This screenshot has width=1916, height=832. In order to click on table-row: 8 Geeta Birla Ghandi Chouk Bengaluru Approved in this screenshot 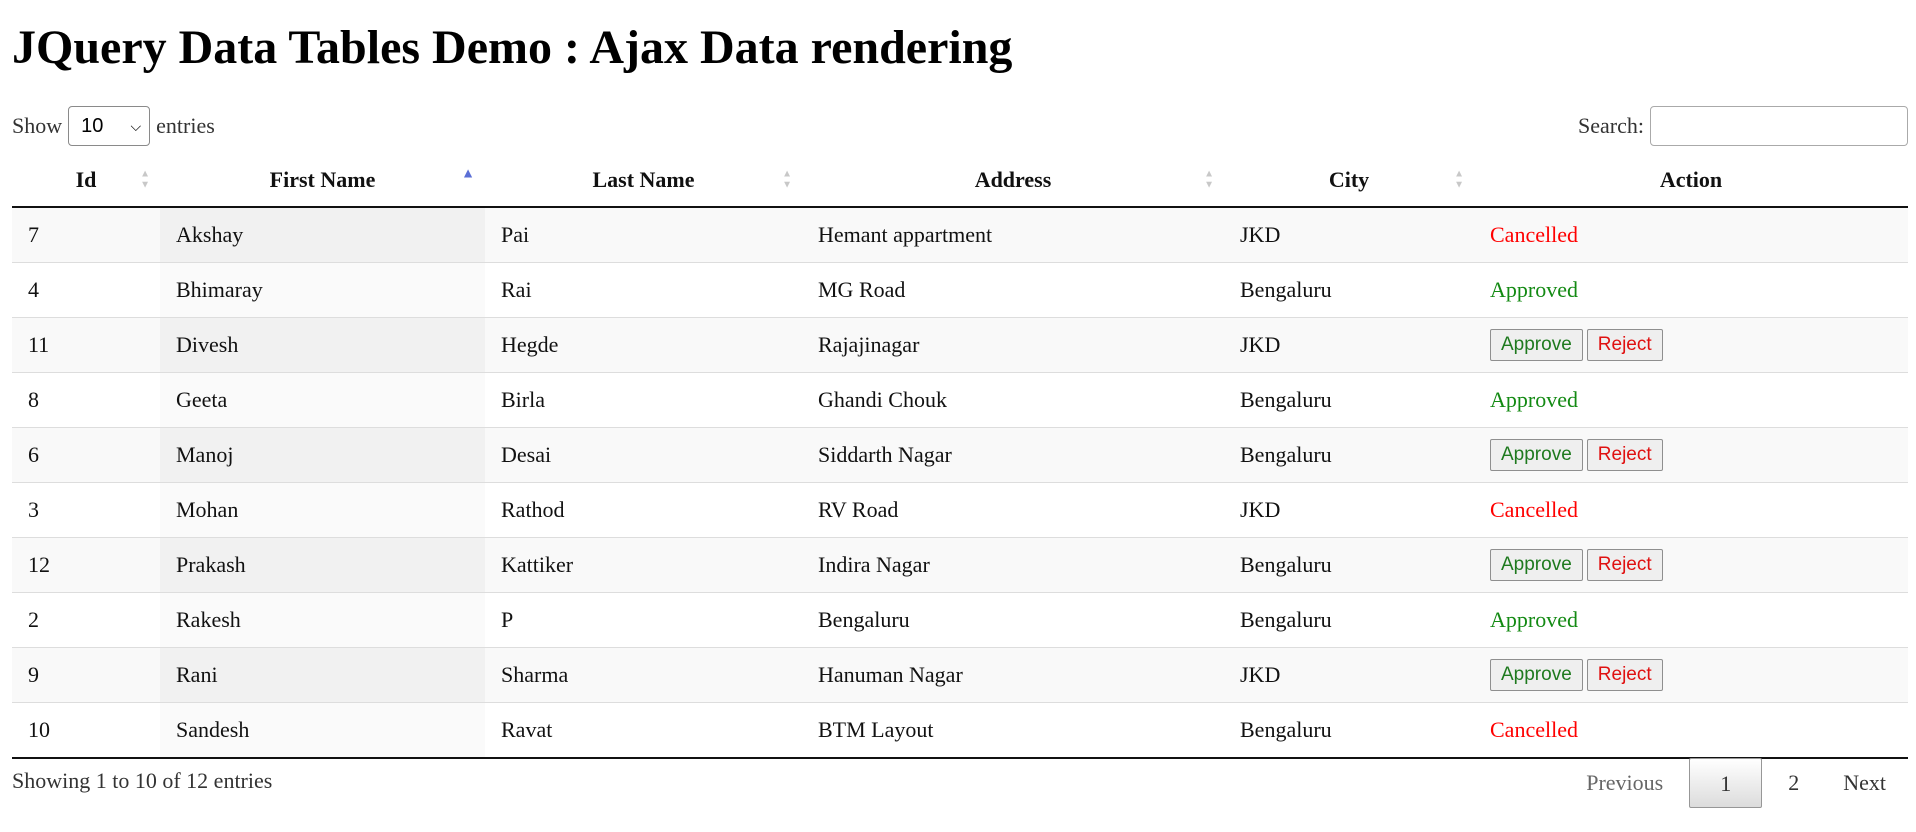, I will do `click(960, 400)`.